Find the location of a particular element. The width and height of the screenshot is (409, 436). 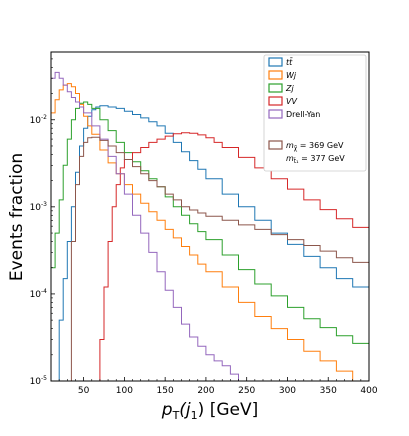

y-axis-title: Events fraction is located at coordinates (17, 217).